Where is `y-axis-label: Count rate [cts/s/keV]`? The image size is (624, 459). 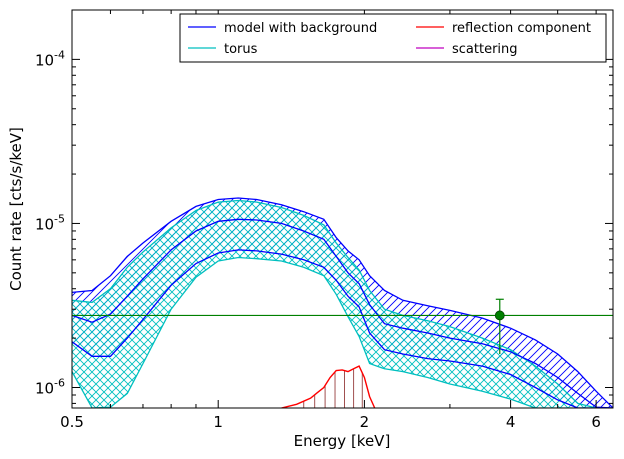
y-axis-label: Count rate [cts/s/keV] is located at coordinates (16, 209).